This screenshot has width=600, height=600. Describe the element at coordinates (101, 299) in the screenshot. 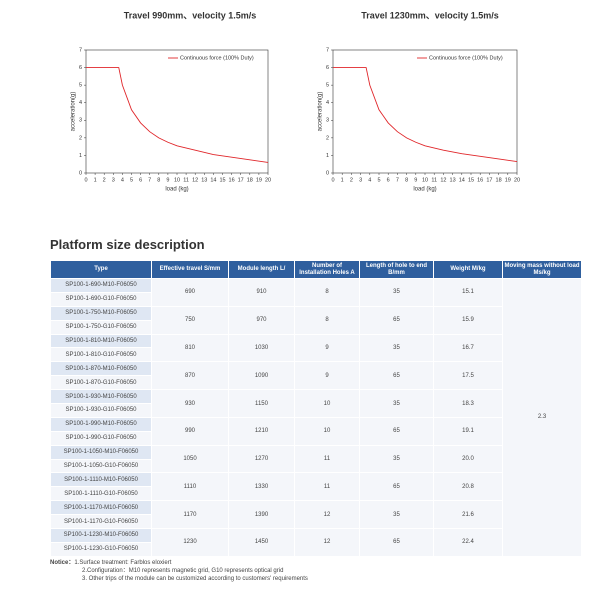

I see `type-cell: SP100-1-690-G10-F06050` at that location.